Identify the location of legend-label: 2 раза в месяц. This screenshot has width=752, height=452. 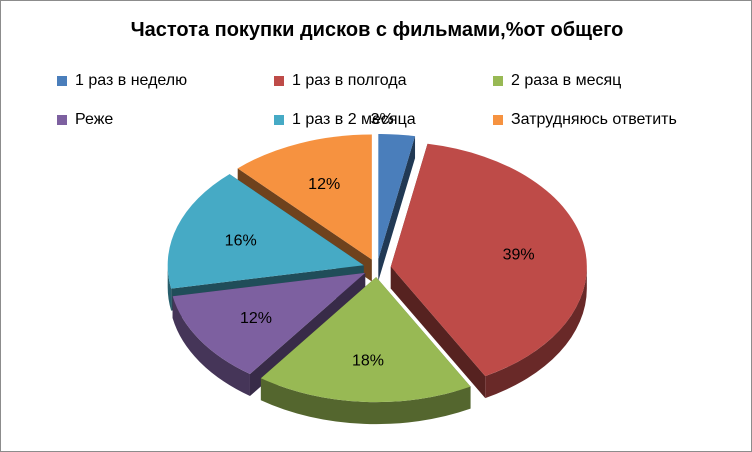
(566, 80).